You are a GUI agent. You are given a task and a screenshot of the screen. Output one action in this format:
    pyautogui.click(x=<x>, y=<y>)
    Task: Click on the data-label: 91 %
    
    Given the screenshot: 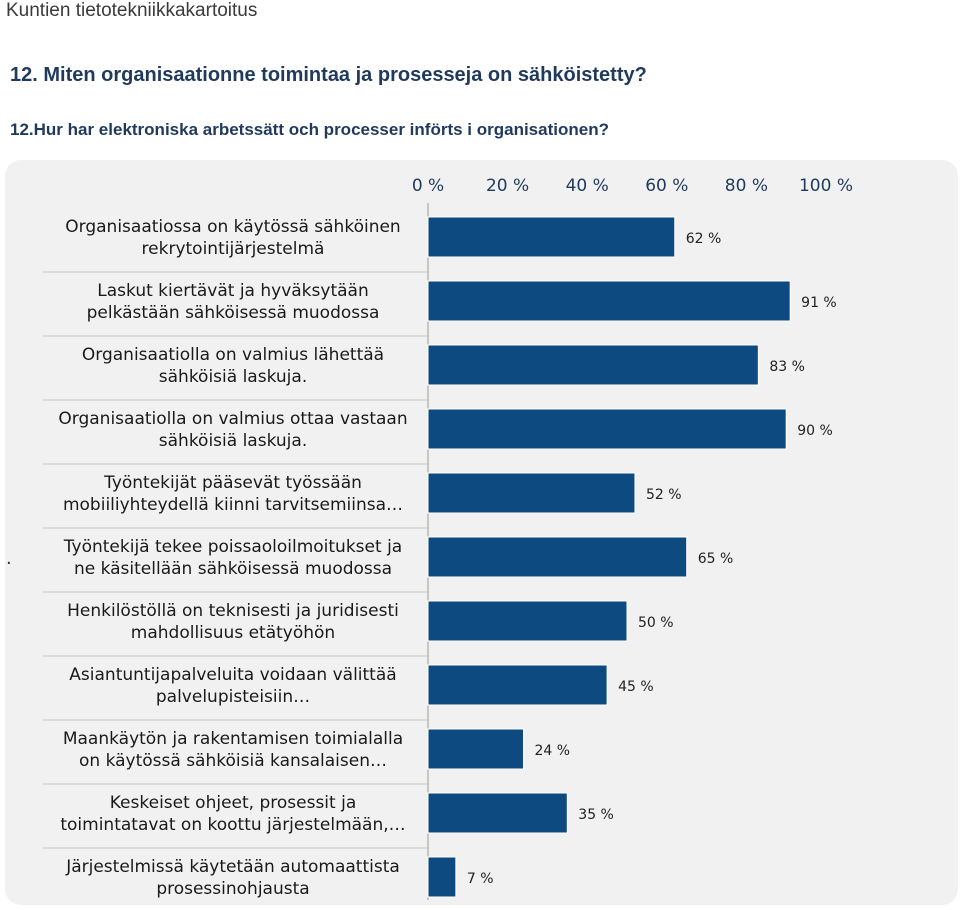 What is the action you would take?
    pyautogui.click(x=819, y=303)
    